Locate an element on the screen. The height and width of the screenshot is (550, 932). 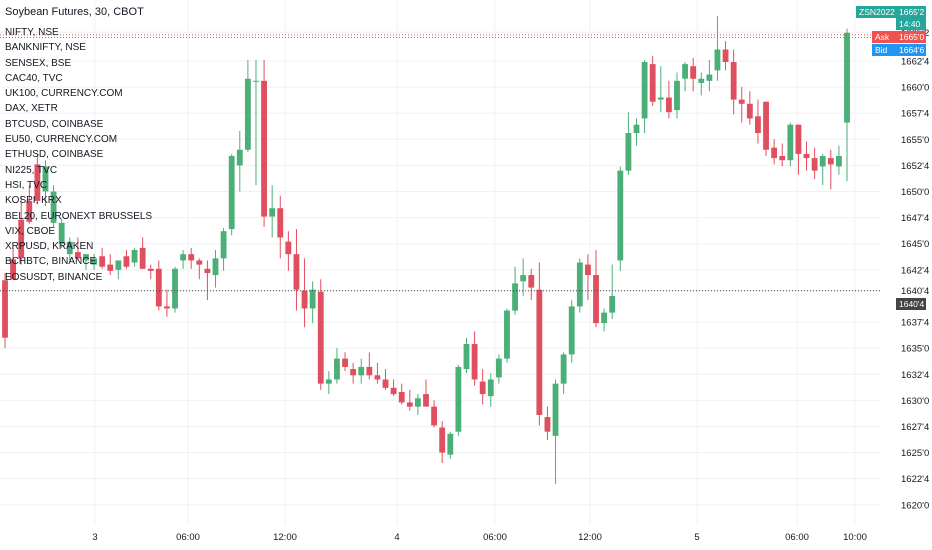
chart-title: Soybean Futures, 30, CBOT is located at coordinates (74, 12).